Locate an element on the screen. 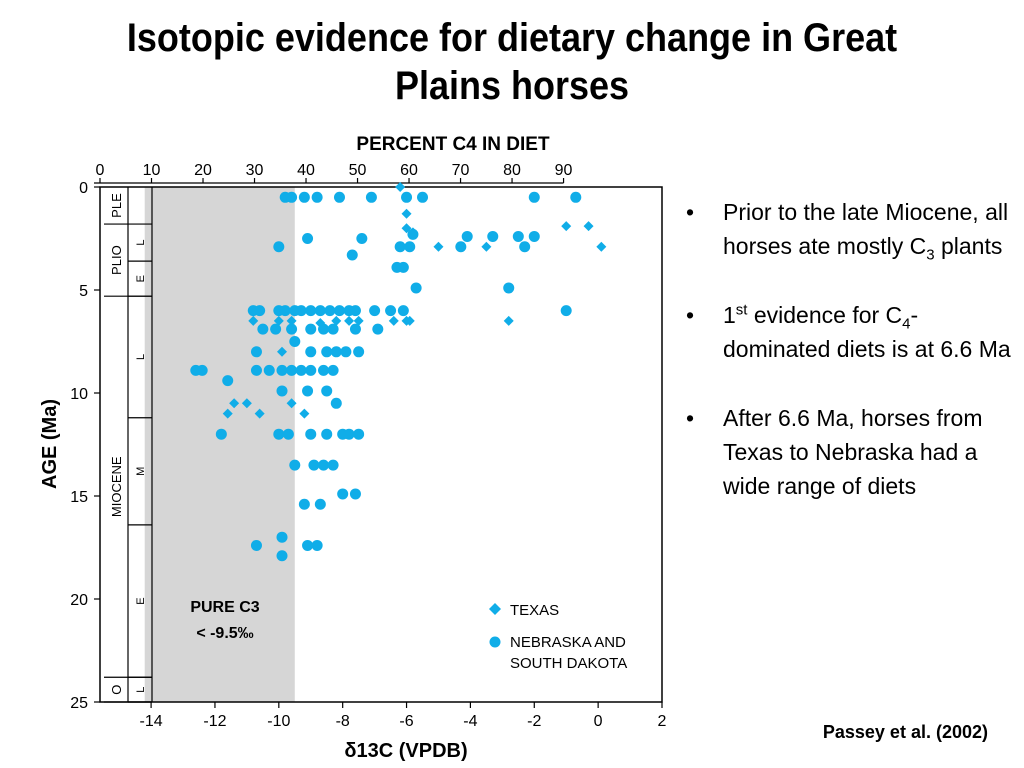 The width and height of the screenshot is (1024, 768). y-tick-label: 0 is located at coordinates (83, 188).